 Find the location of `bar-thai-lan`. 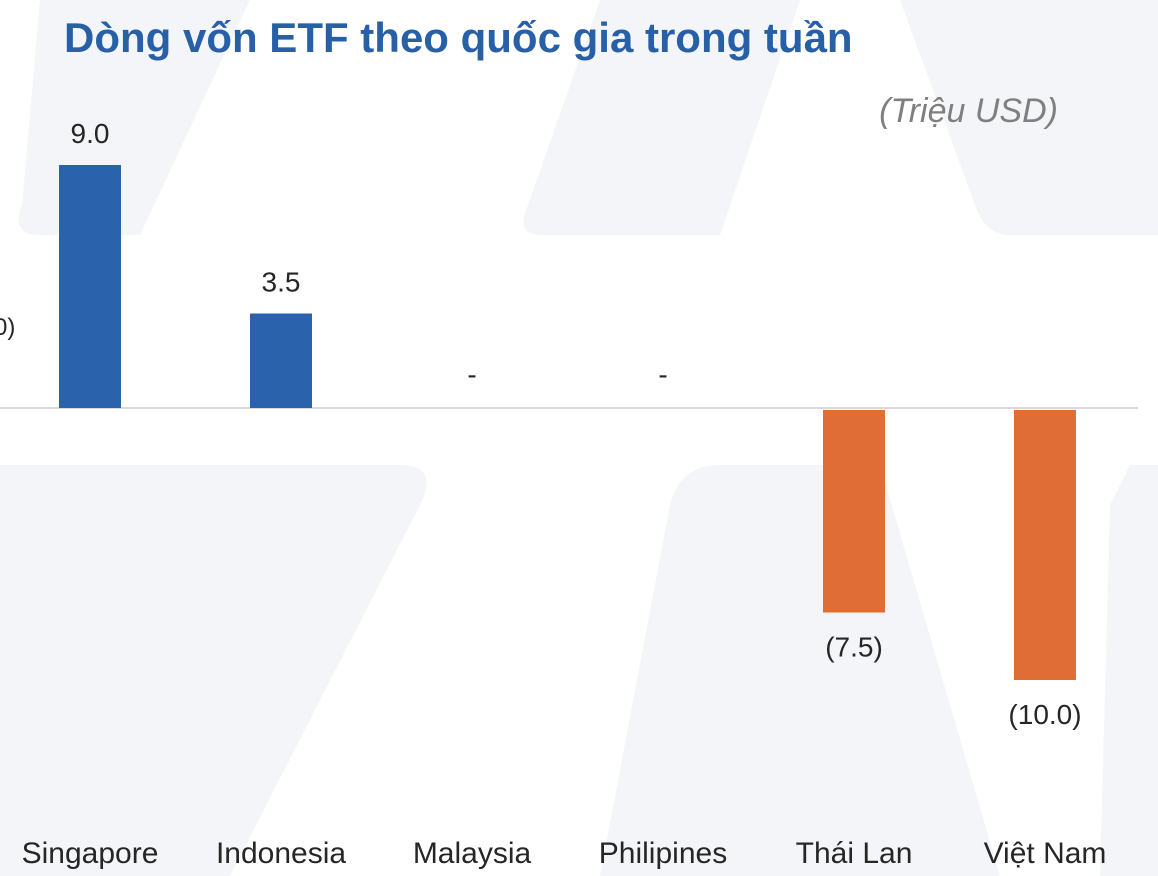

bar-thai-lan is located at coordinates (854, 511).